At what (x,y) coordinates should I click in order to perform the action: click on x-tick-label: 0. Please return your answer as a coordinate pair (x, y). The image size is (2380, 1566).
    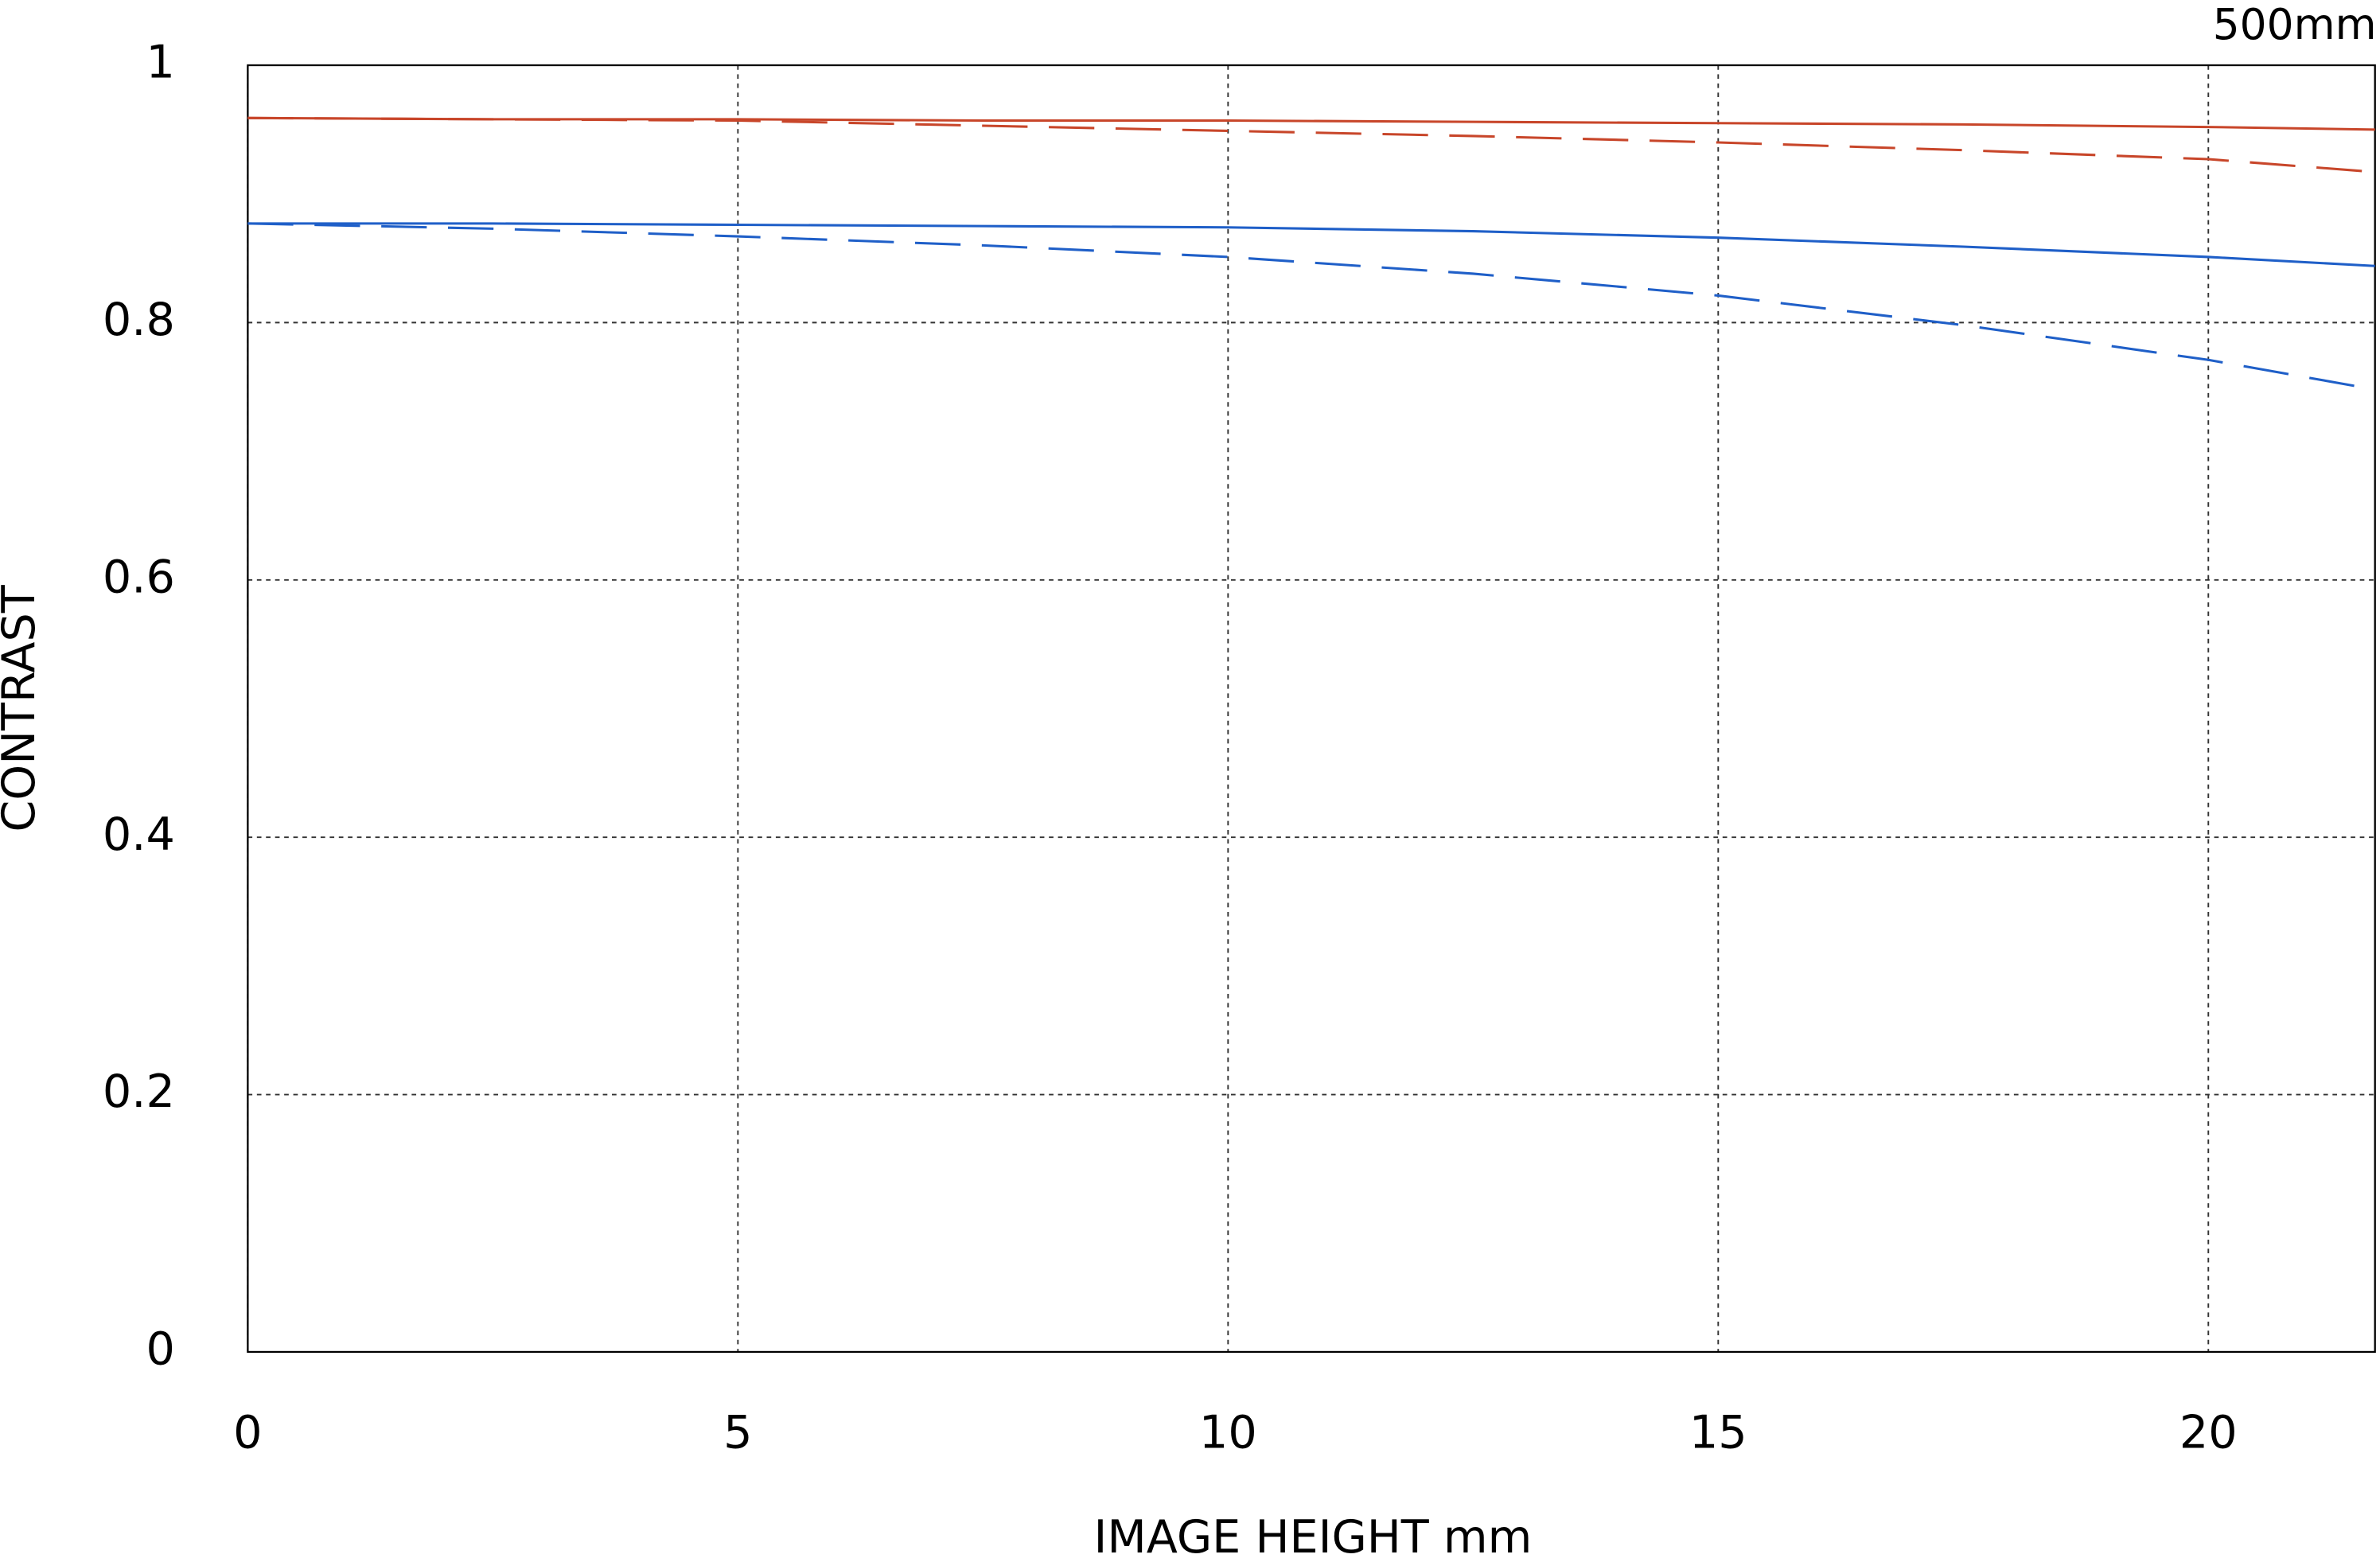
    Looking at the image, I should click on (247, 1432).